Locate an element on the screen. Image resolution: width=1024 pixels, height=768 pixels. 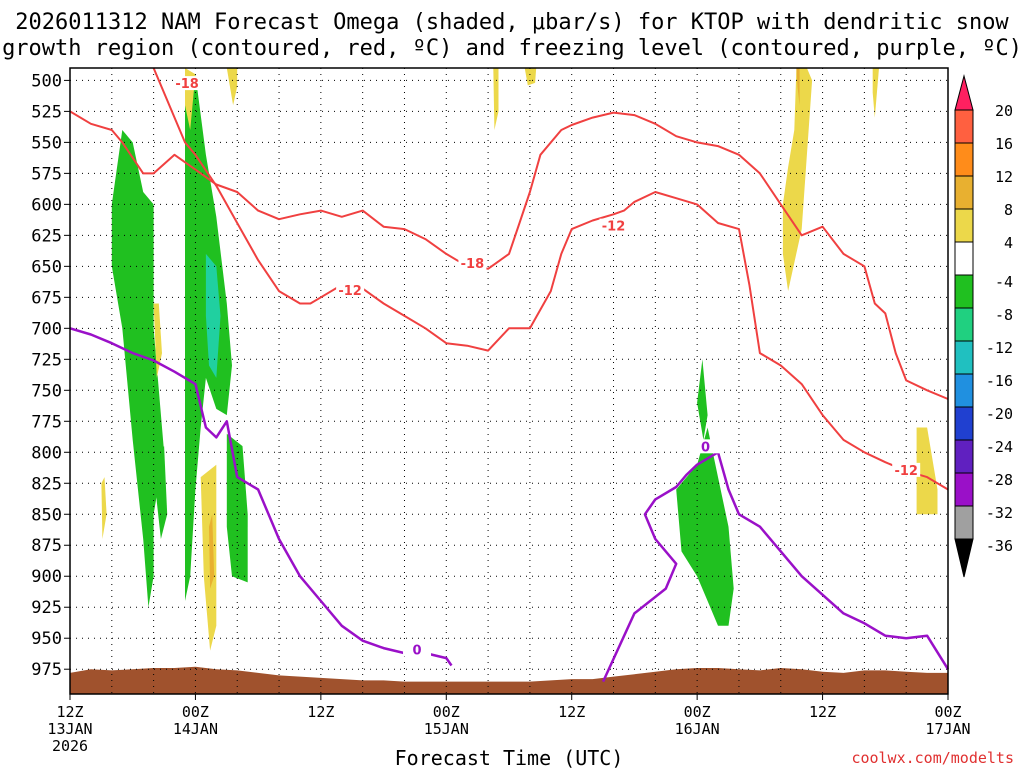
x-tick-label-7-1: 17JAN is located at coordinates (947, 729).